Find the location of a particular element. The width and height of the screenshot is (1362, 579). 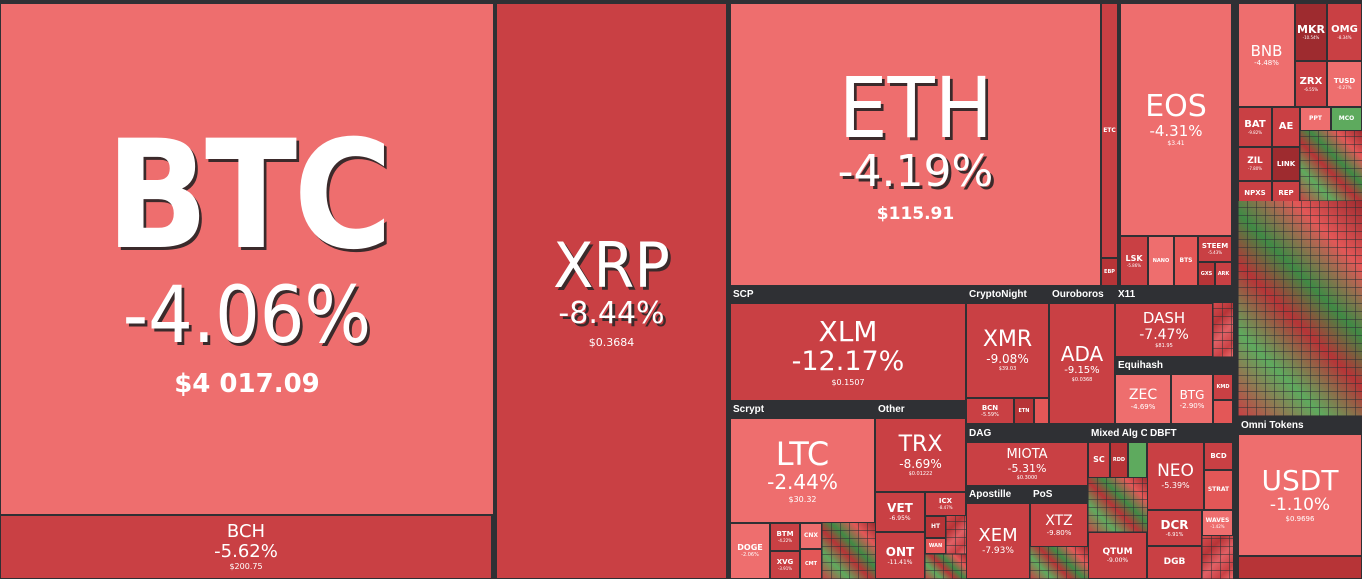

small-coins-tokens-b is located at coordinates (1300, 308).